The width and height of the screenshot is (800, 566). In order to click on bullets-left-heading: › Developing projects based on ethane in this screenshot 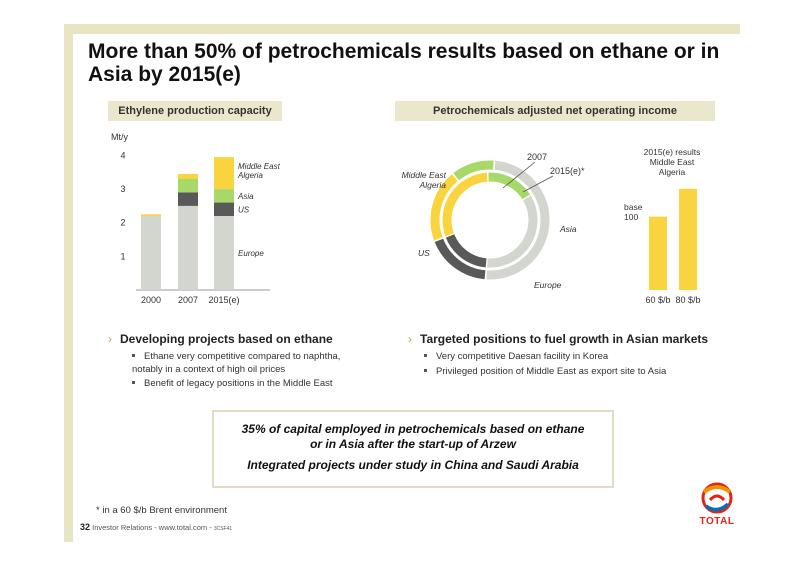, I will do `click(220, 339)`.